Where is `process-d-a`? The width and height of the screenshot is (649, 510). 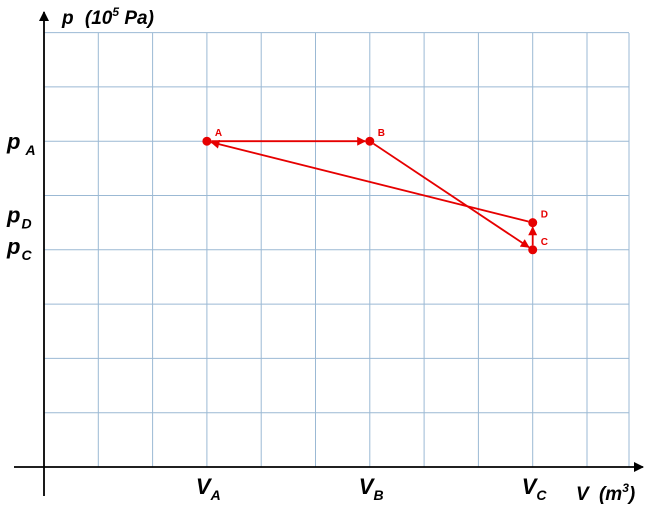 process-d-a is located at coordinates (369, 181).